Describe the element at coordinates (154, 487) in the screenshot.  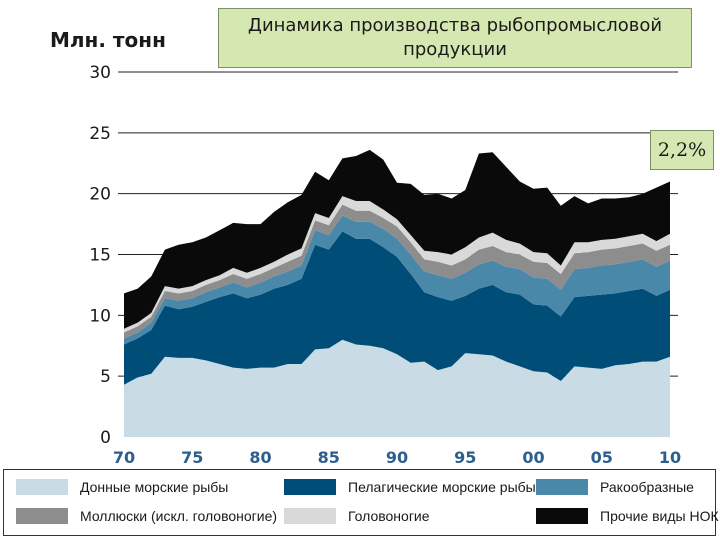
I see `legend-label: Донные морские рыбы` at that location.